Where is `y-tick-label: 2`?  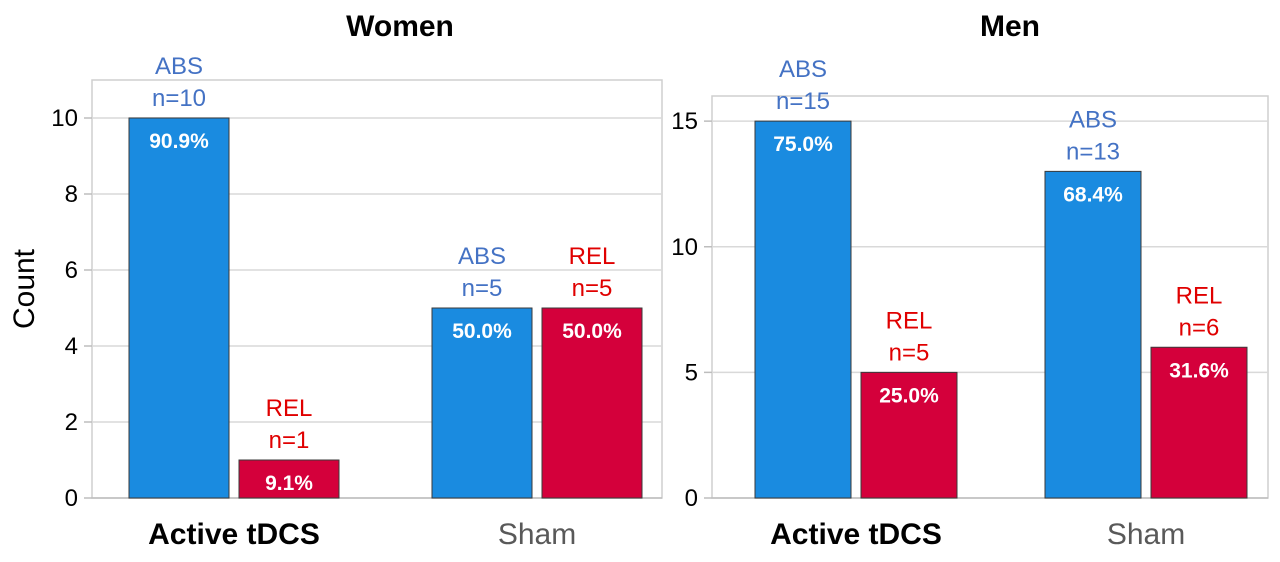
y-tick-label: 2 is located at coordinates (71, 422).